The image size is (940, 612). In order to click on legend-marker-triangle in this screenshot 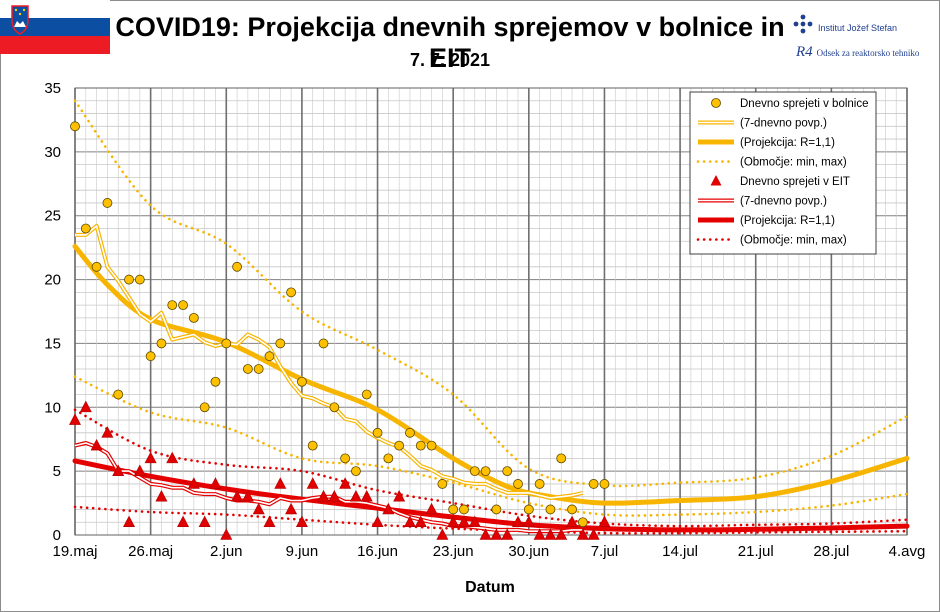, I will do `click(716, 180)`.